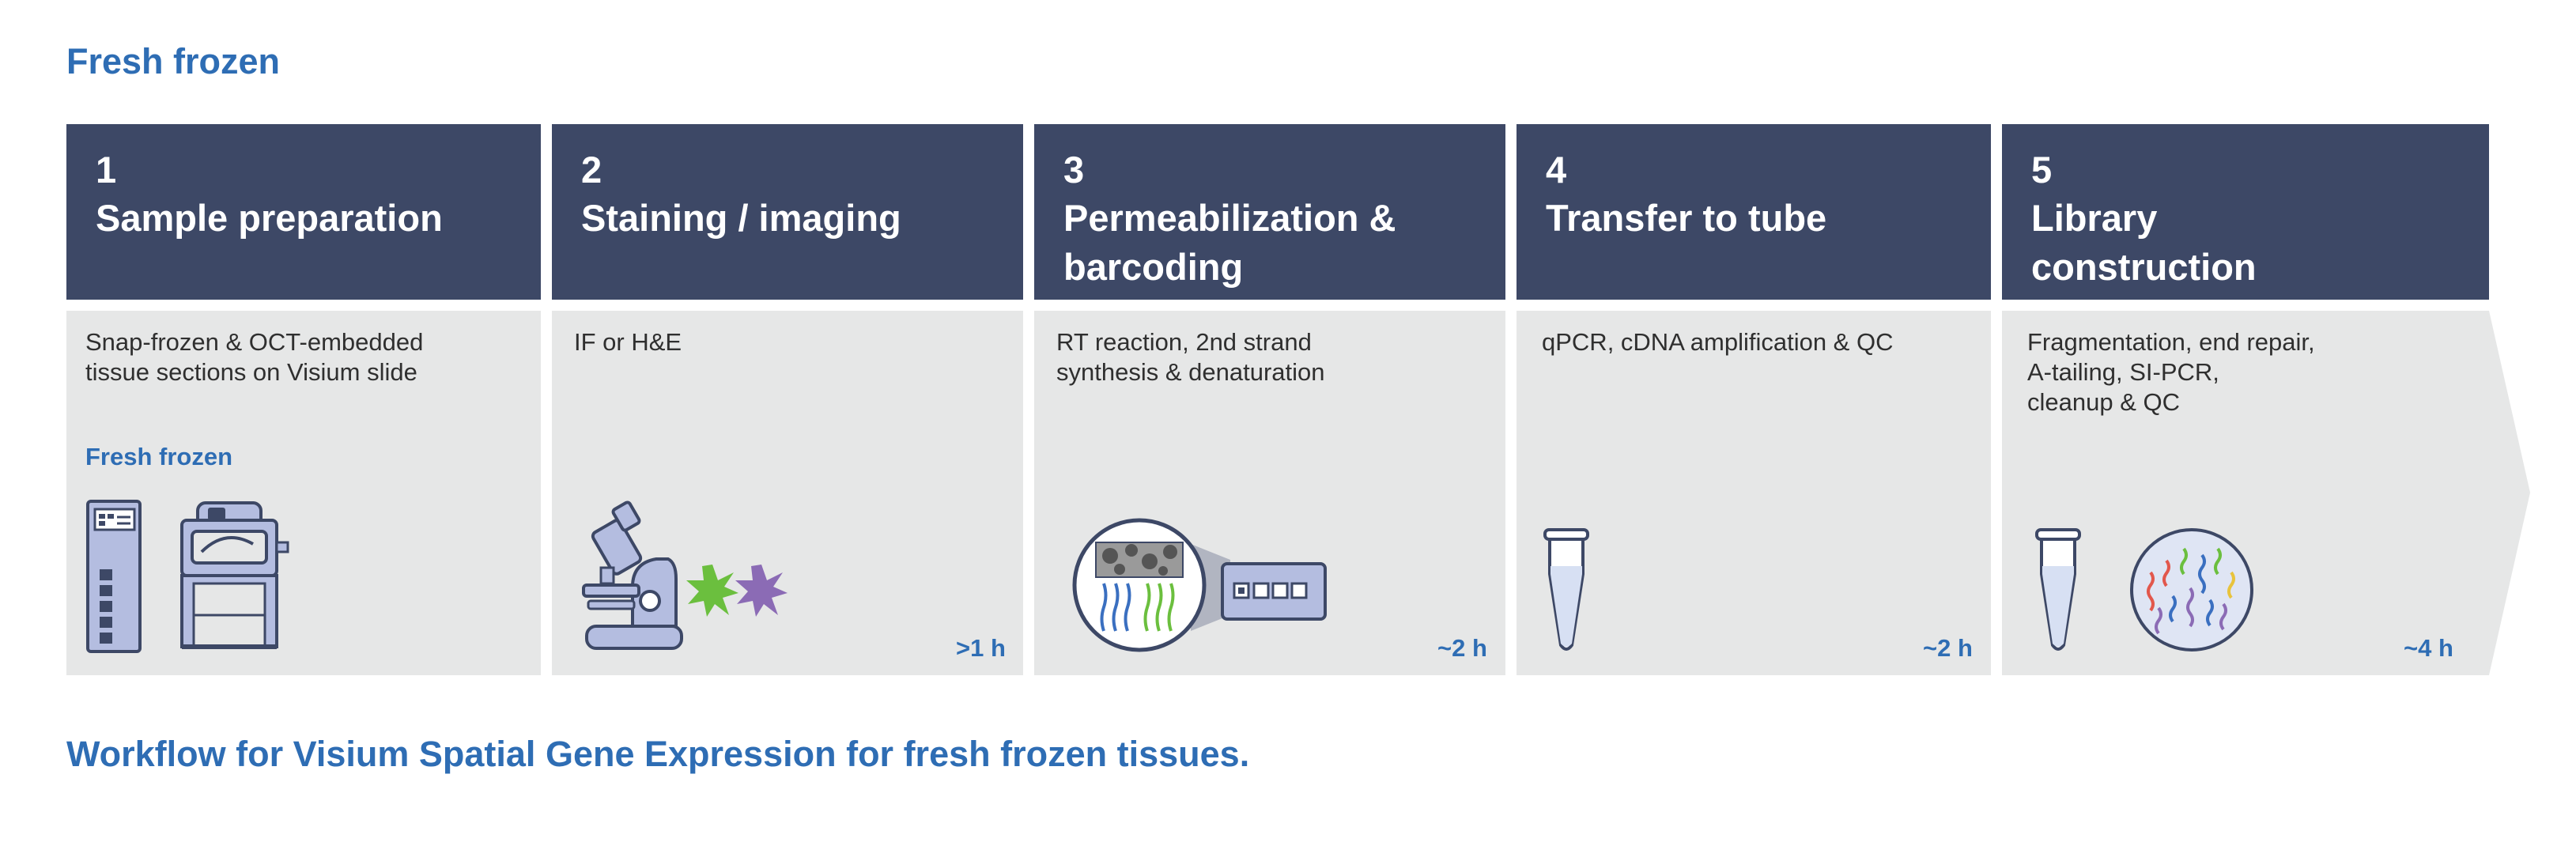  I want to click on step-2-time: >1 h, so click(981, 648).